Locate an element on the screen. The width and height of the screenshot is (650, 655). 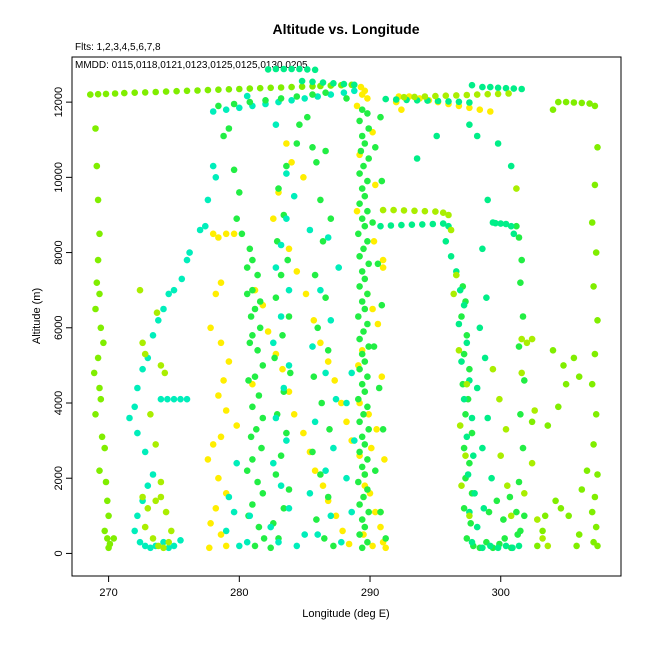
y-tick-label: 8000 is located at coordinates (59, 252).